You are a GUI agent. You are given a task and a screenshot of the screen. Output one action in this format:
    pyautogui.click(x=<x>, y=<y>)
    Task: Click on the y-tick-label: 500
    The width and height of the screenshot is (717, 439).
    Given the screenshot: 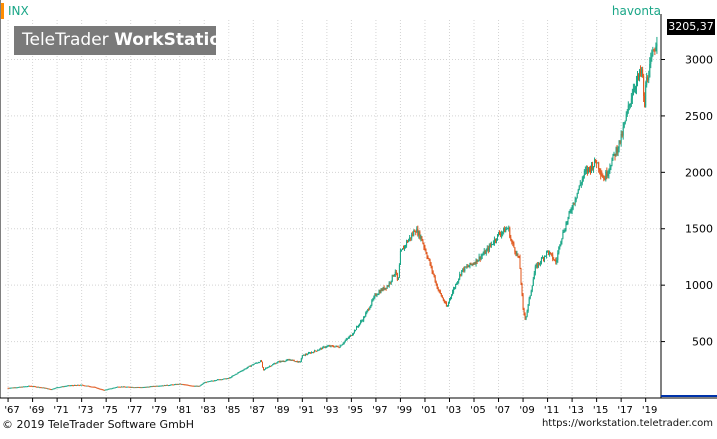 What is the action you would take?
    pyautogui.click(x=702, y=342)
    